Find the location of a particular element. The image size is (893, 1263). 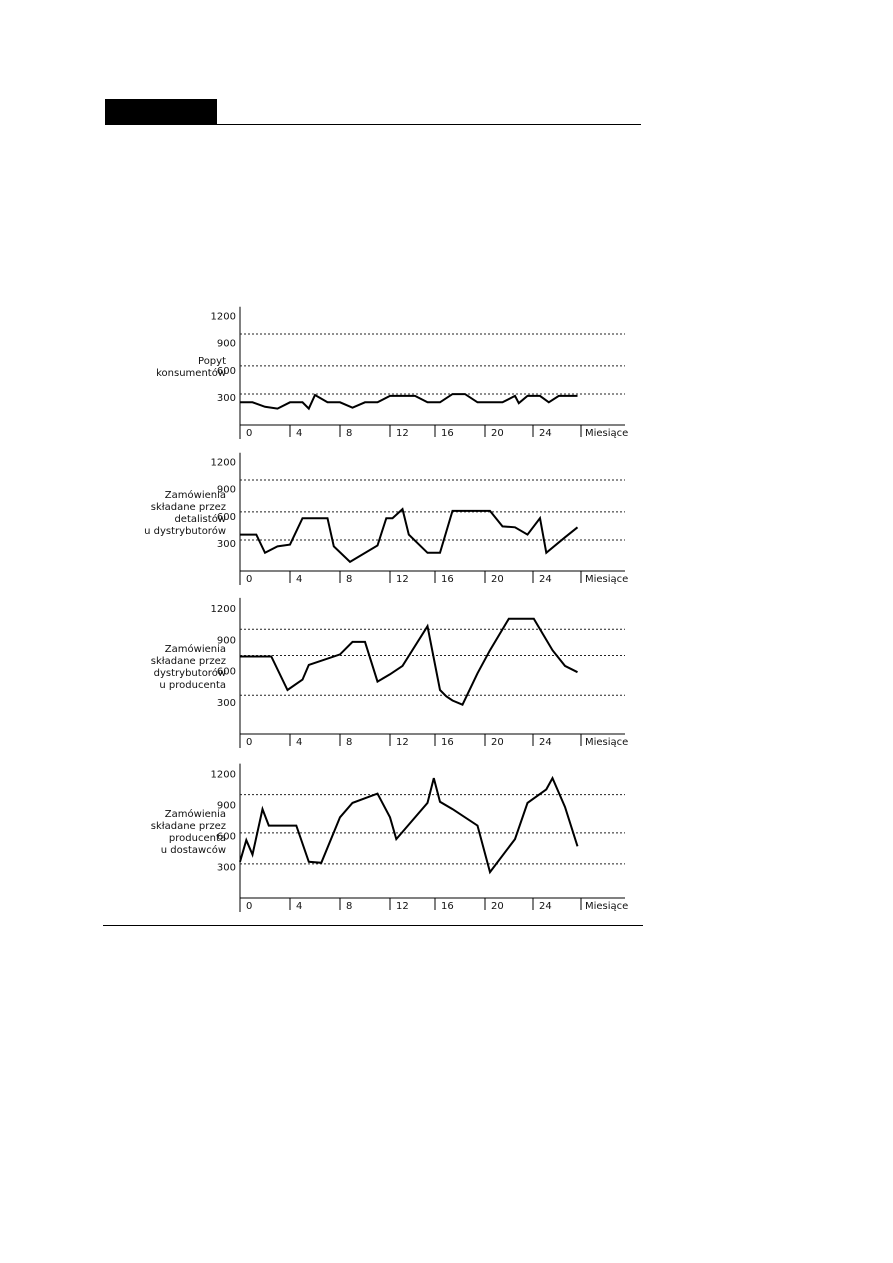

y-axis-label-line: u dystrybutorów is located at coordinates (185, 531).